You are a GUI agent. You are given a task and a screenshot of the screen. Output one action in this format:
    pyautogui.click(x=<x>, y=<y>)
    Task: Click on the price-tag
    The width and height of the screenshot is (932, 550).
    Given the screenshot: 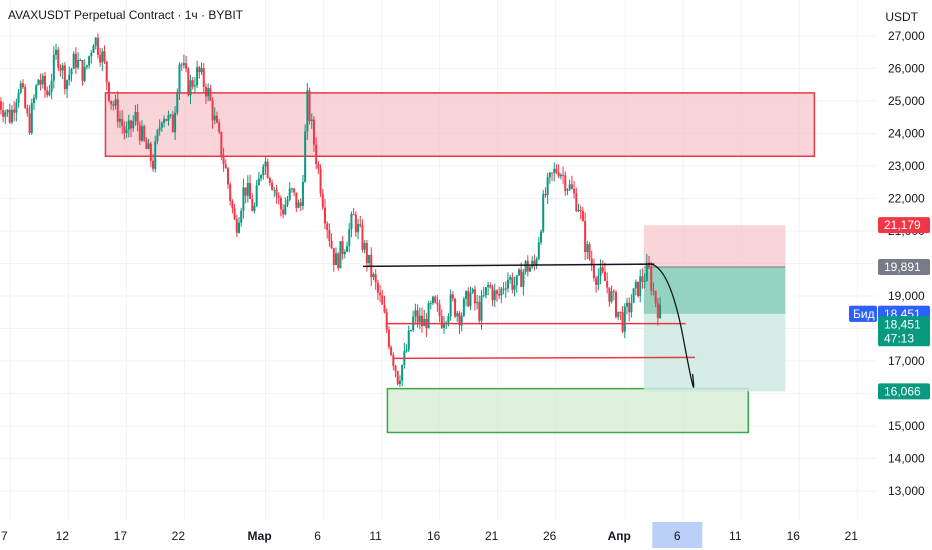 What is the action you would take?
    pyautogui.click(x=904, y=391)
    